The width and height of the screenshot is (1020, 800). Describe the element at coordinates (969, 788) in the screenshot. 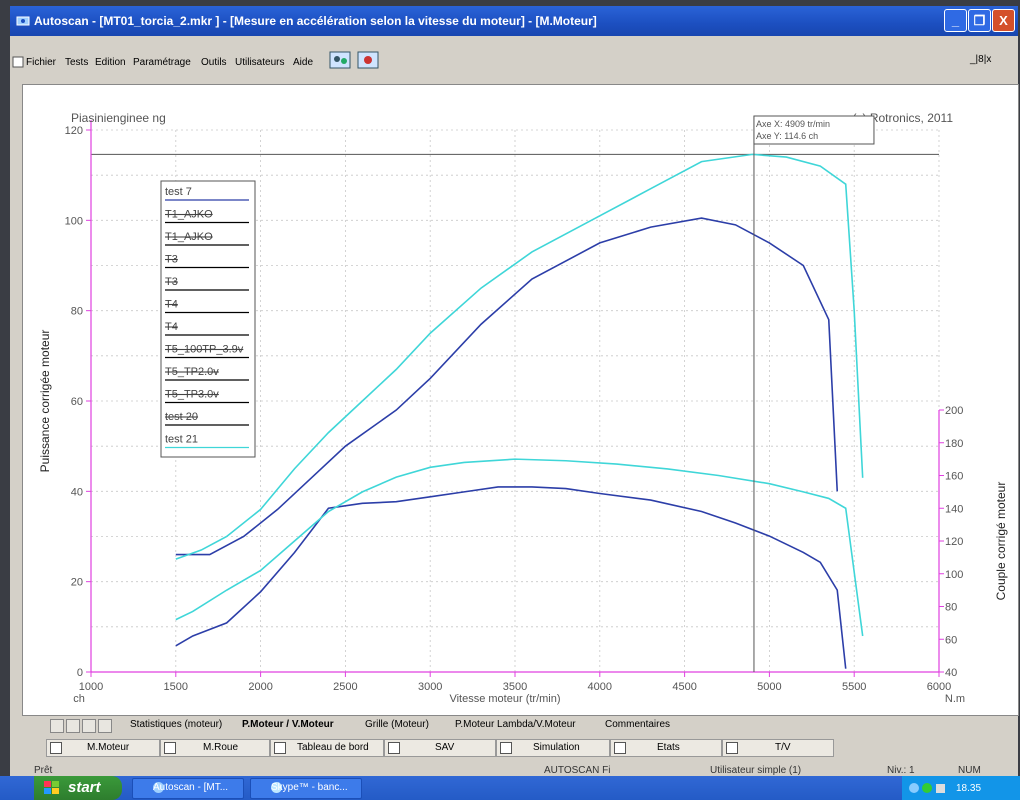

I see `clock: 18.35` at that location.